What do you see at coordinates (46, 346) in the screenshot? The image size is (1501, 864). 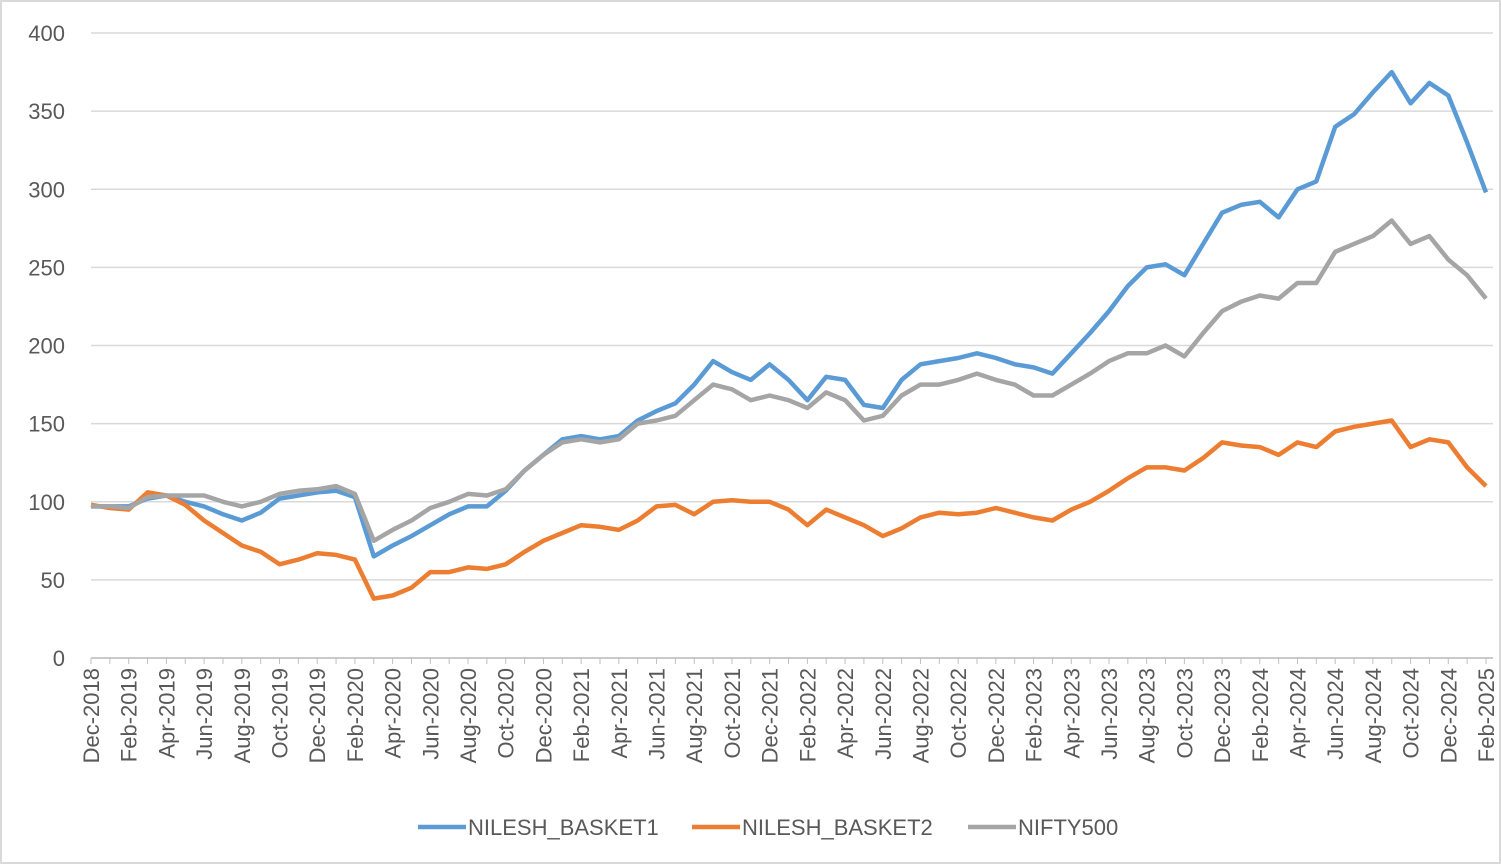 I see `y-tick-label: 200` at bounding box center [46, 346].